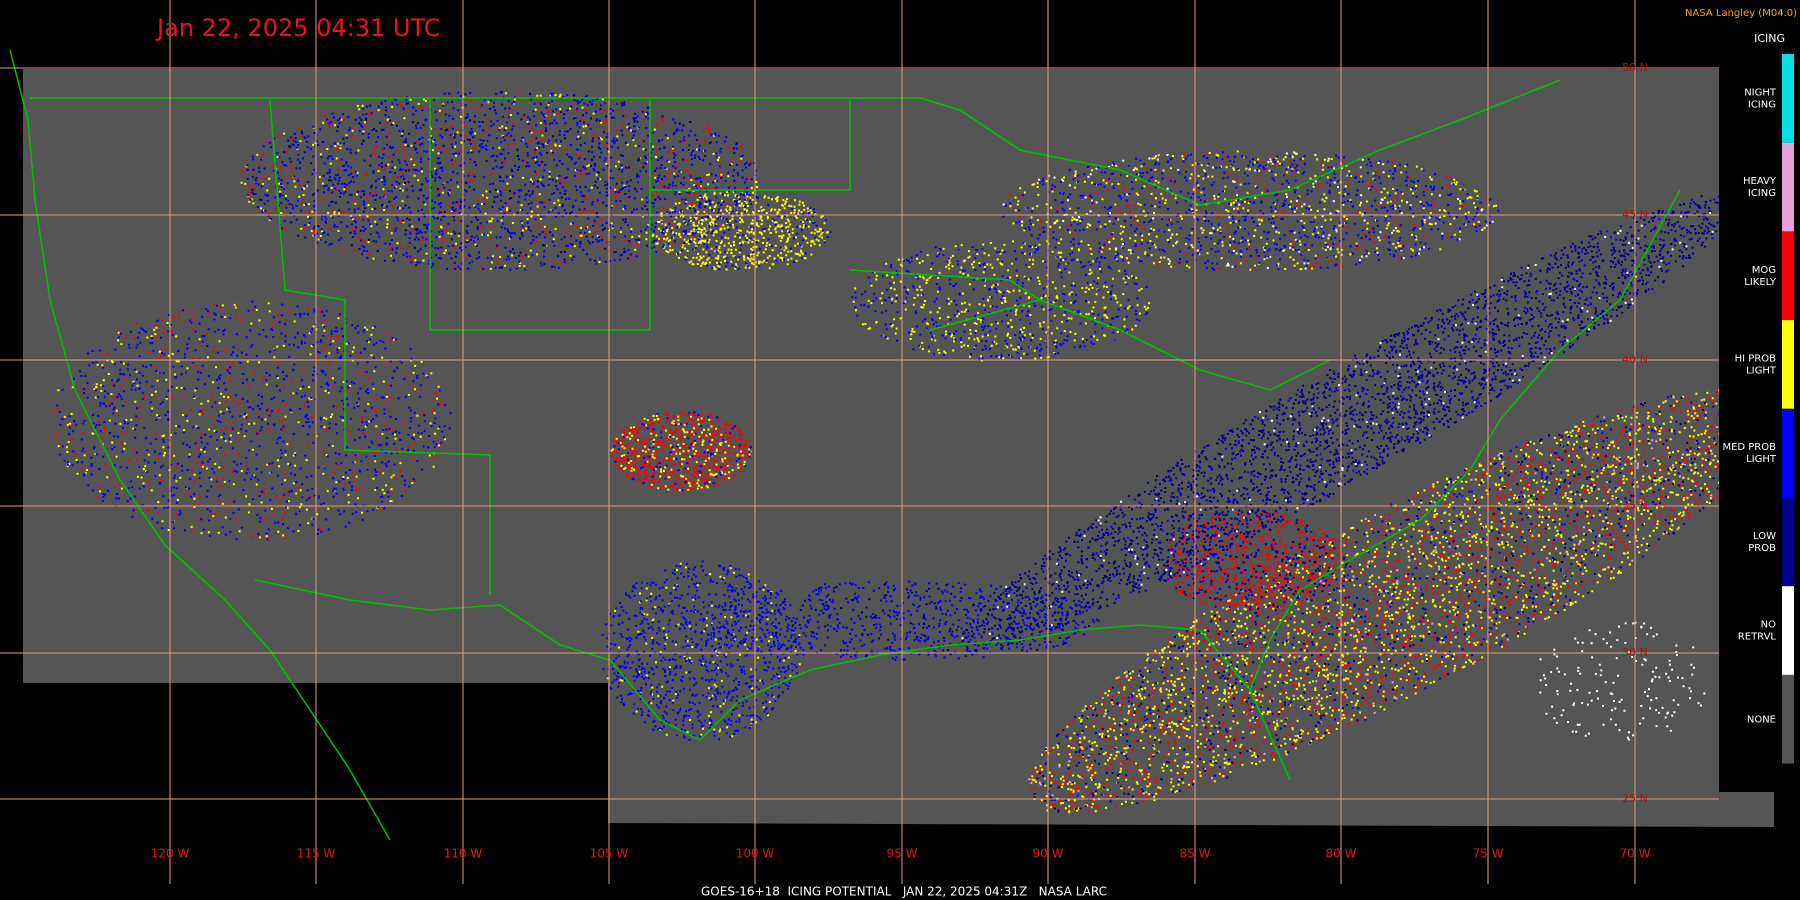  I want to click on longitude-label: 105 W, so click(609, 854).